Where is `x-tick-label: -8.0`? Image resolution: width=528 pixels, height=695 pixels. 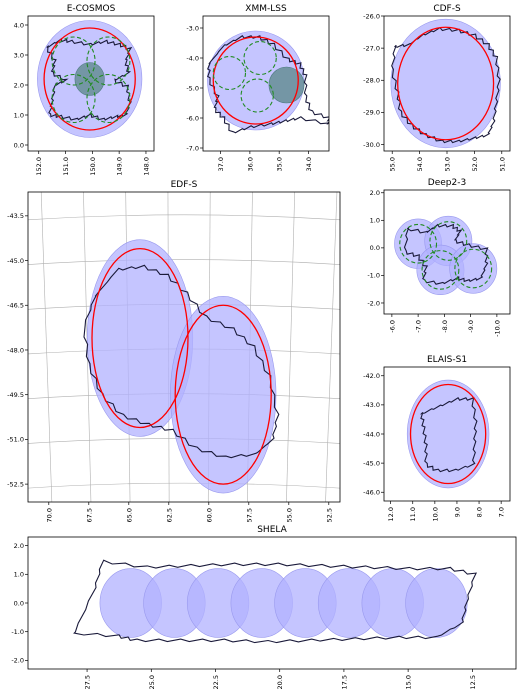
x-tick-label: -8.0 is located at coordinates (445, 326).